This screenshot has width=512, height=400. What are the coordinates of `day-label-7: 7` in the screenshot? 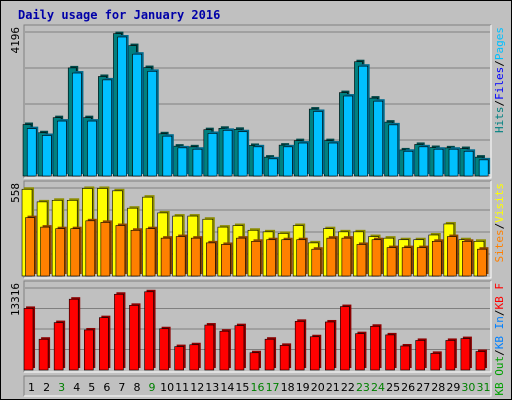 It's located at (121, 387).